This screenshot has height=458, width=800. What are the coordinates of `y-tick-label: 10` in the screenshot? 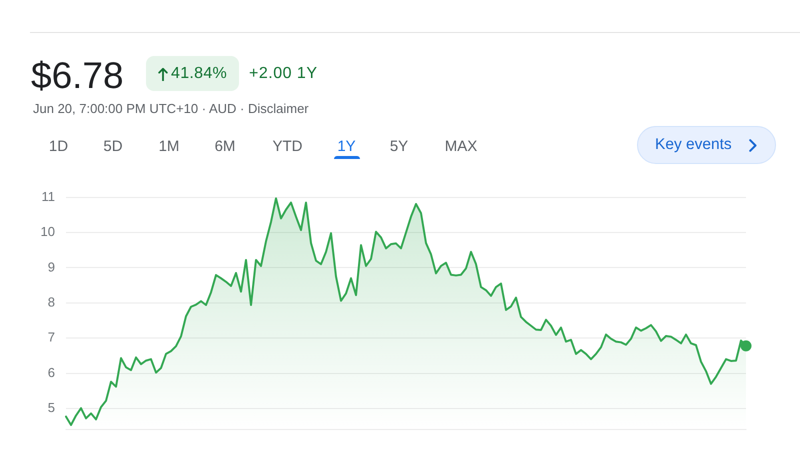 It's located at (47, 232).